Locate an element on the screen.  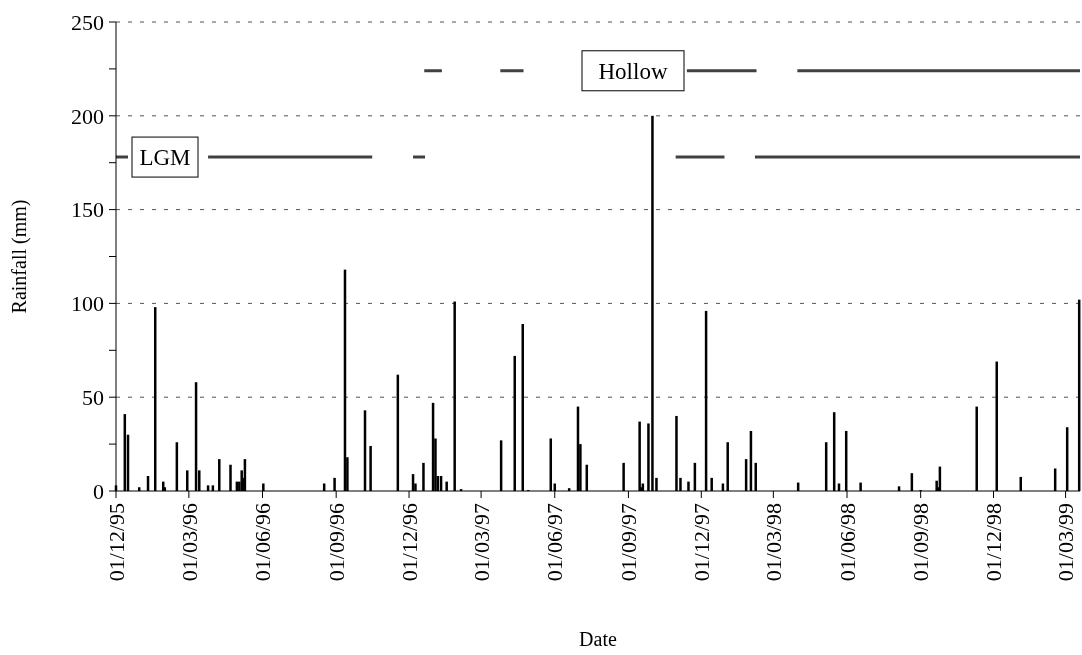
x-tick-label: 01/12/98 is located at coordinates (994, 542).